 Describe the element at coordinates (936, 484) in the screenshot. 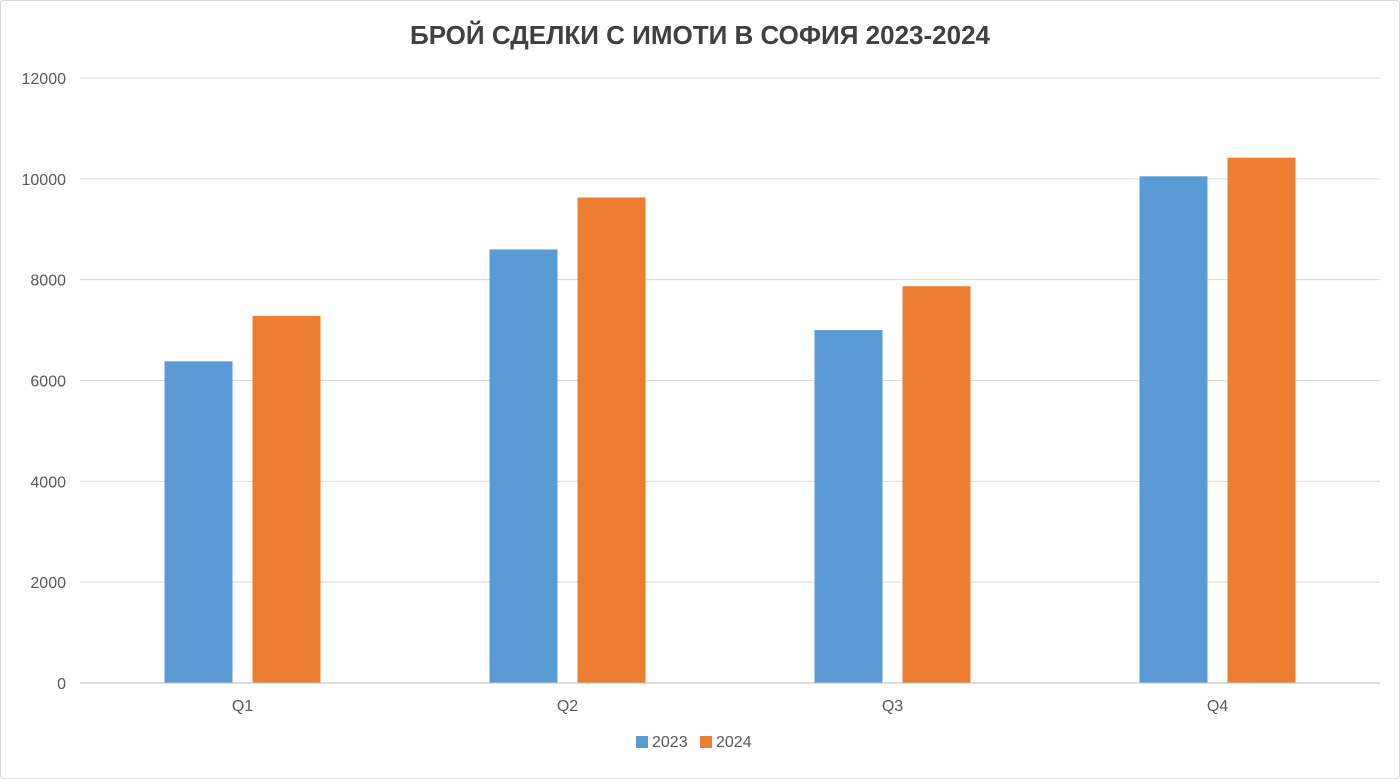

I see `bar-2024-Q3` at that location.